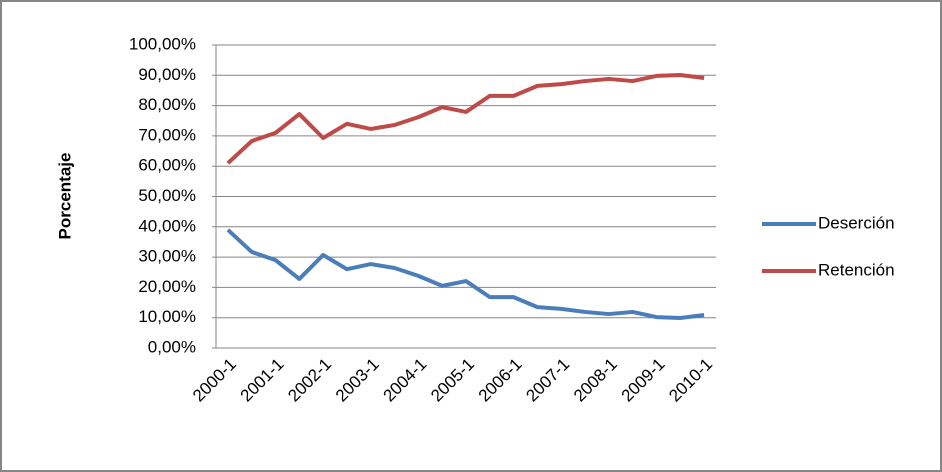 This screenshot has height=472, width=942. I want to click on y-tick-label: 50,00%, so click(167, 195).